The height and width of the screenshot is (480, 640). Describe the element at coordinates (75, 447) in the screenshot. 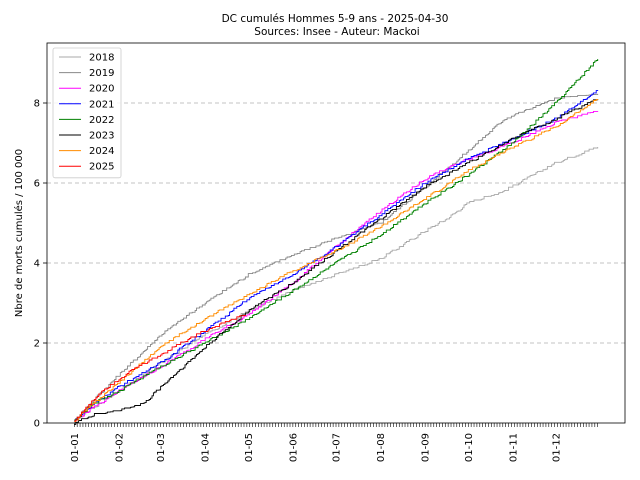

I see `x-tick-label: 01-01` at that location.